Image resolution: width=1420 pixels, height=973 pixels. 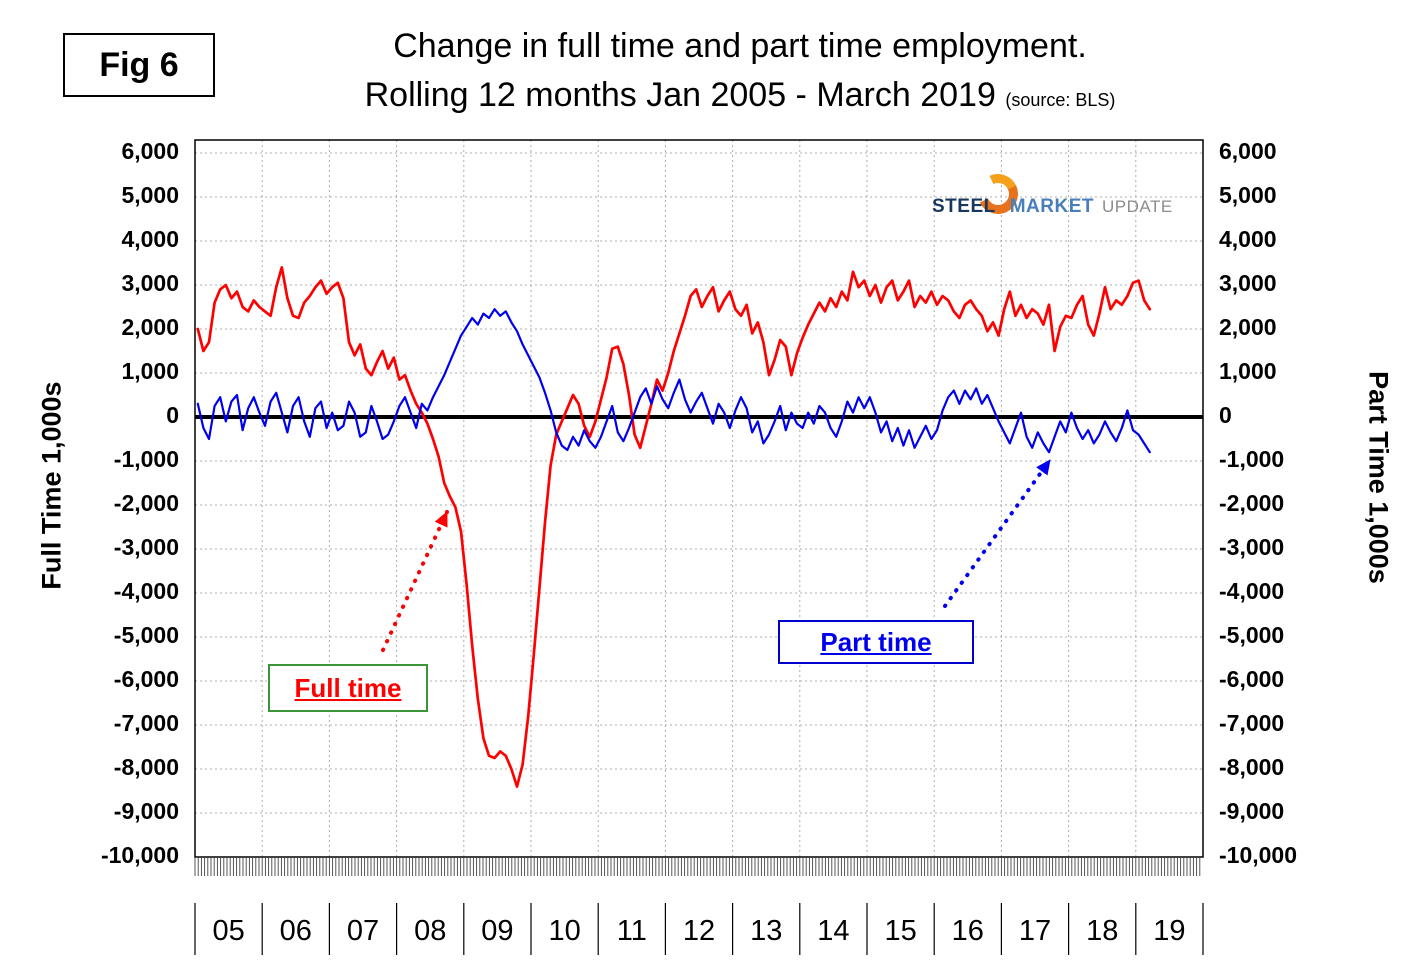 I want to click on y-tick-right: -10,000, so click(x=1258, y=855).